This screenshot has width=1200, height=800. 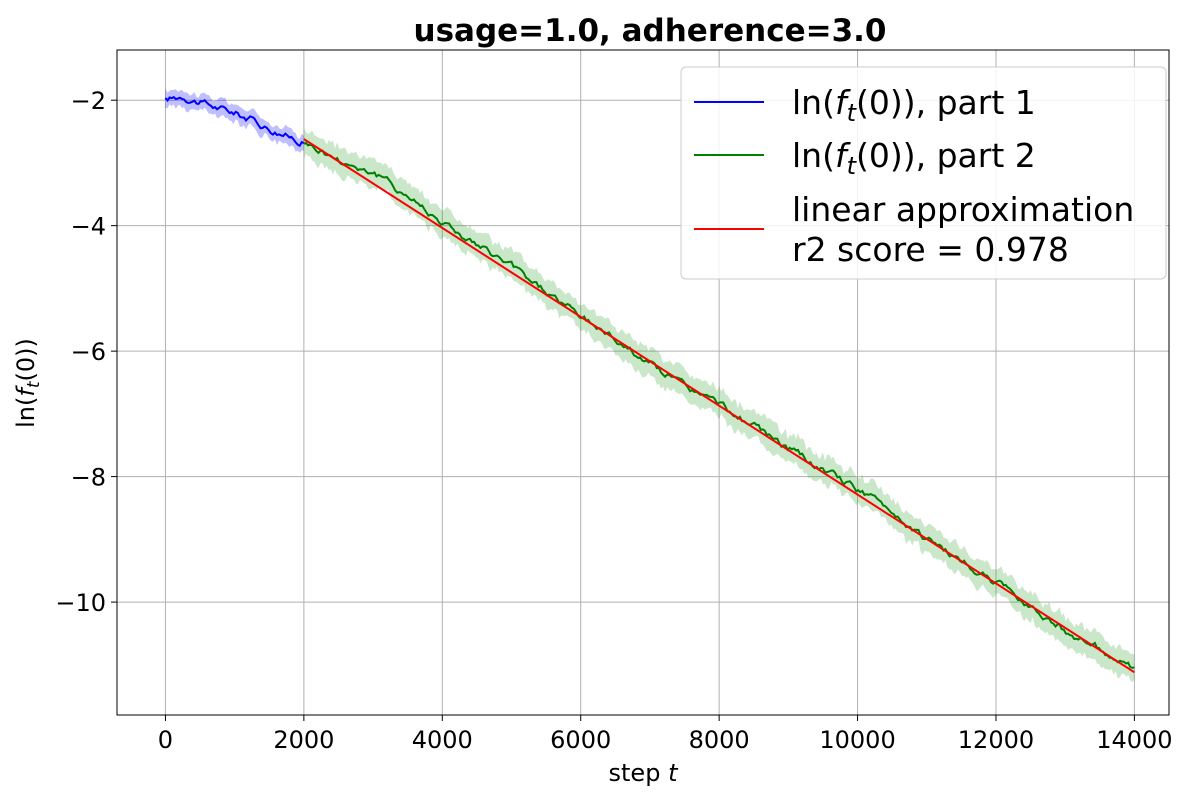 I want to click on y-tick-label: −2, so click(x=88, y=101).